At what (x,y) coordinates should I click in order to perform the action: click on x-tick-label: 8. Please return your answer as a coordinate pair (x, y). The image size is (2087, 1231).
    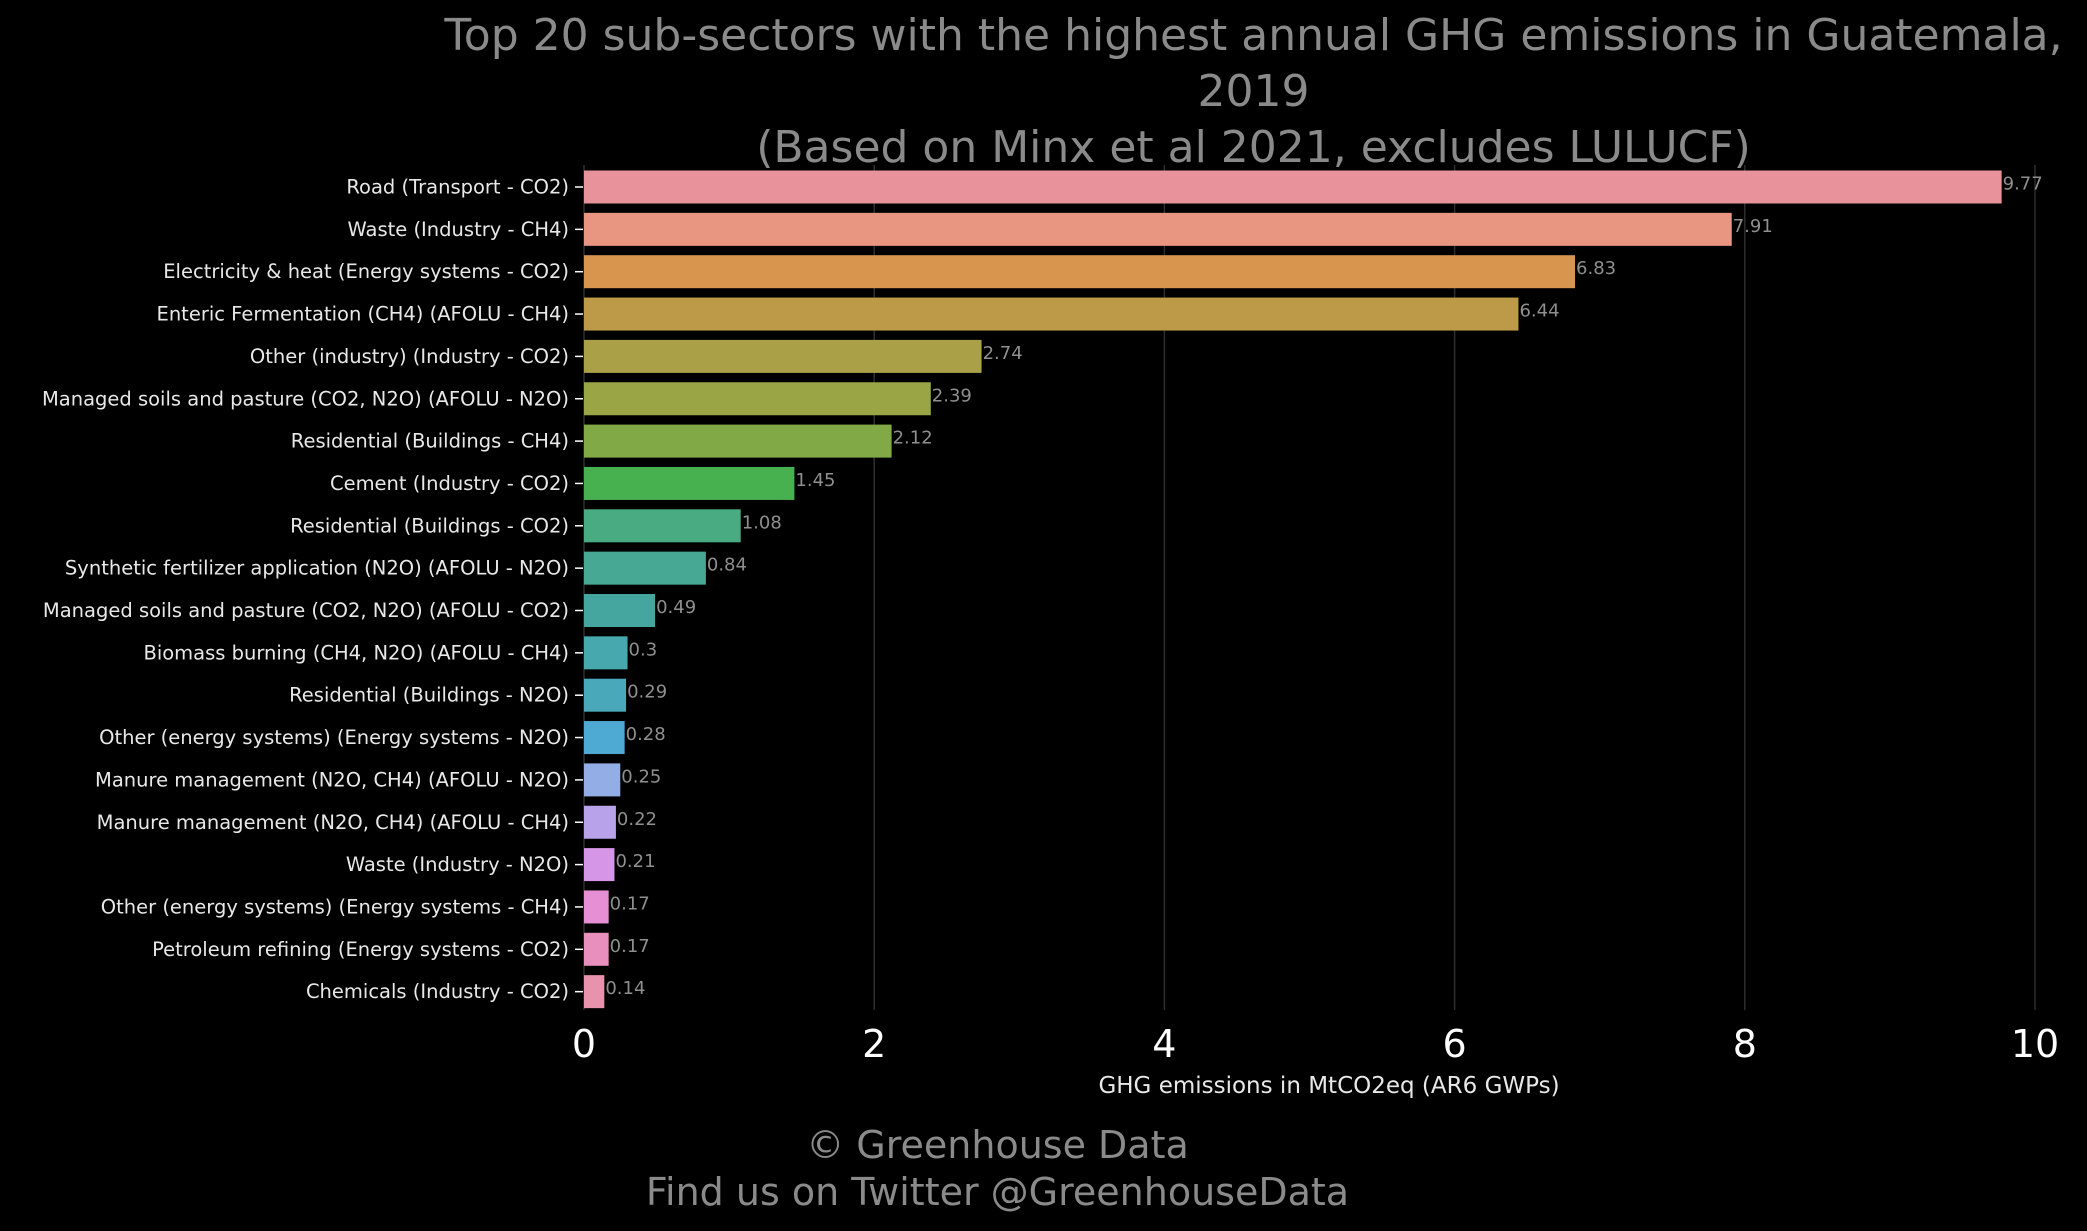
    Looking at the image, I should click on (1745, 1044).